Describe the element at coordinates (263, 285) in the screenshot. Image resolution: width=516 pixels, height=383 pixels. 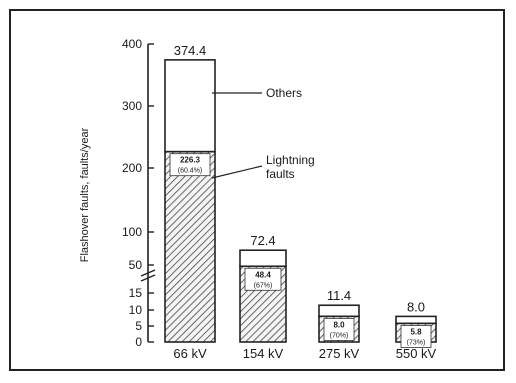
I see `lightning-percent-label: (67%)` at that location.